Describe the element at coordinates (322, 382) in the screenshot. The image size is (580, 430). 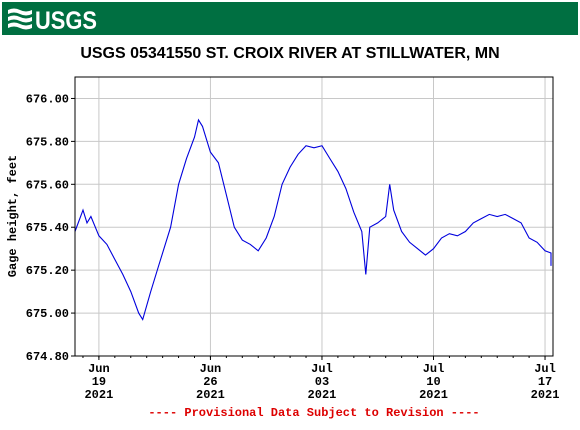
I see `x-tick-label: 03` at that location.